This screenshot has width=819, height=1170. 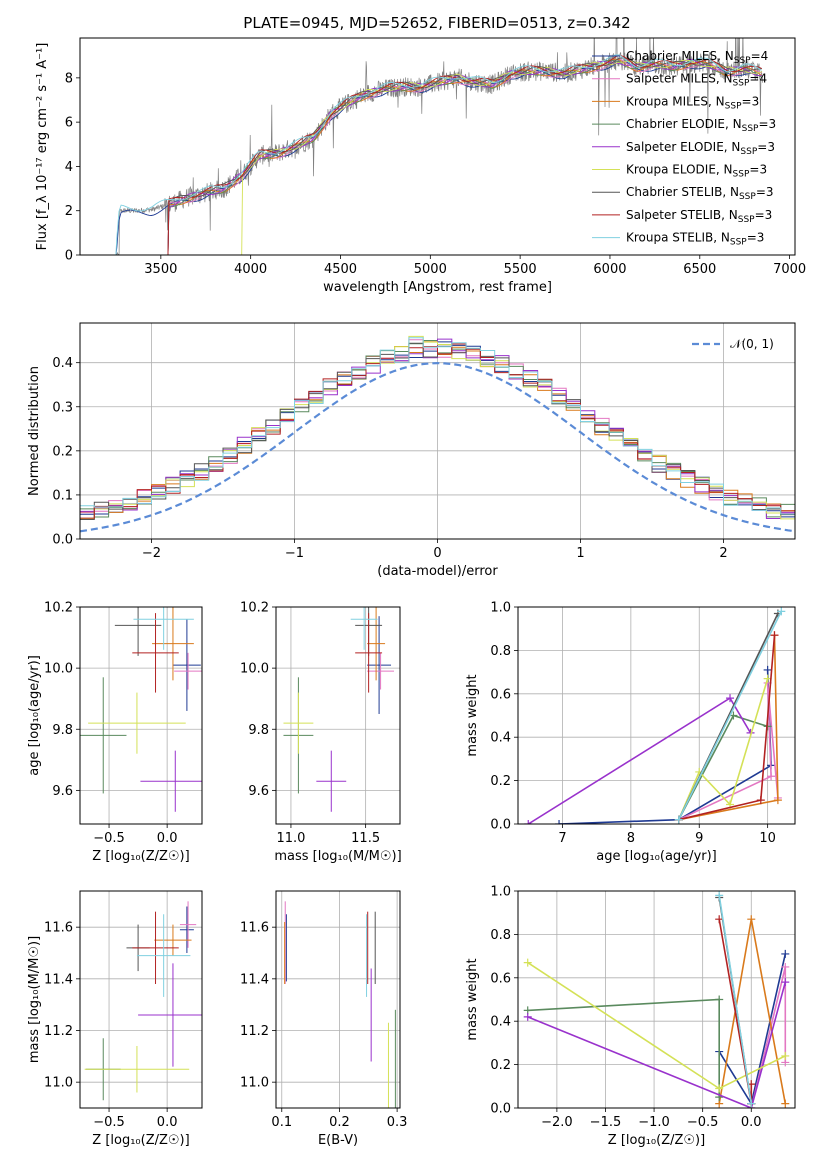 What do you see at coordinates (682, 192) in the screenshot?
I see `legend-label-prefix: Chabrier STELIB, N` at bounding box center [682, 192].